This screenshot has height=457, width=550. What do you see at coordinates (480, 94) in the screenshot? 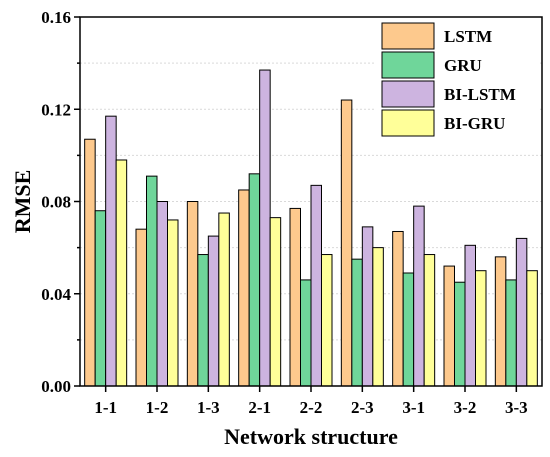
I see `legend-label: BI-LSTM` at bounding box center [480, 94].